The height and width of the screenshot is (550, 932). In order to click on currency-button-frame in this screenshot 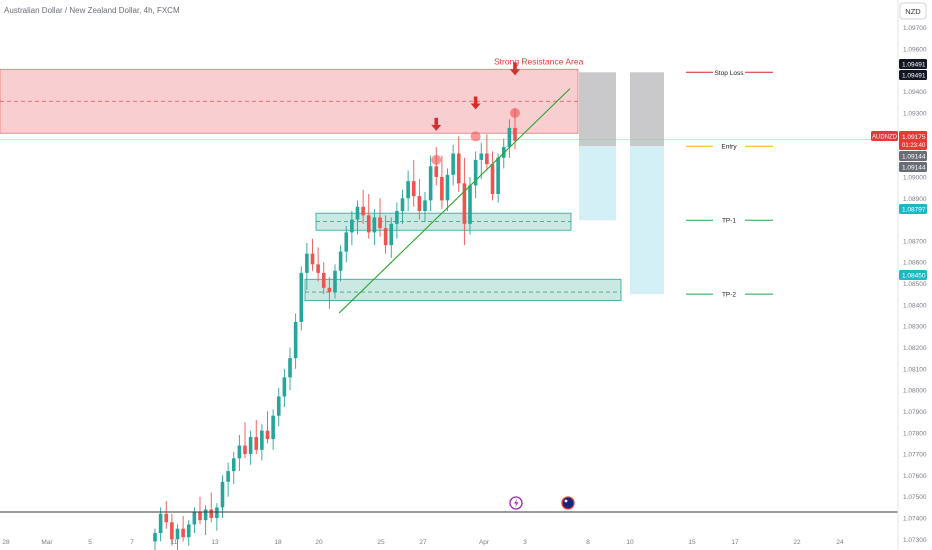, I will do `click(913, 11)`.